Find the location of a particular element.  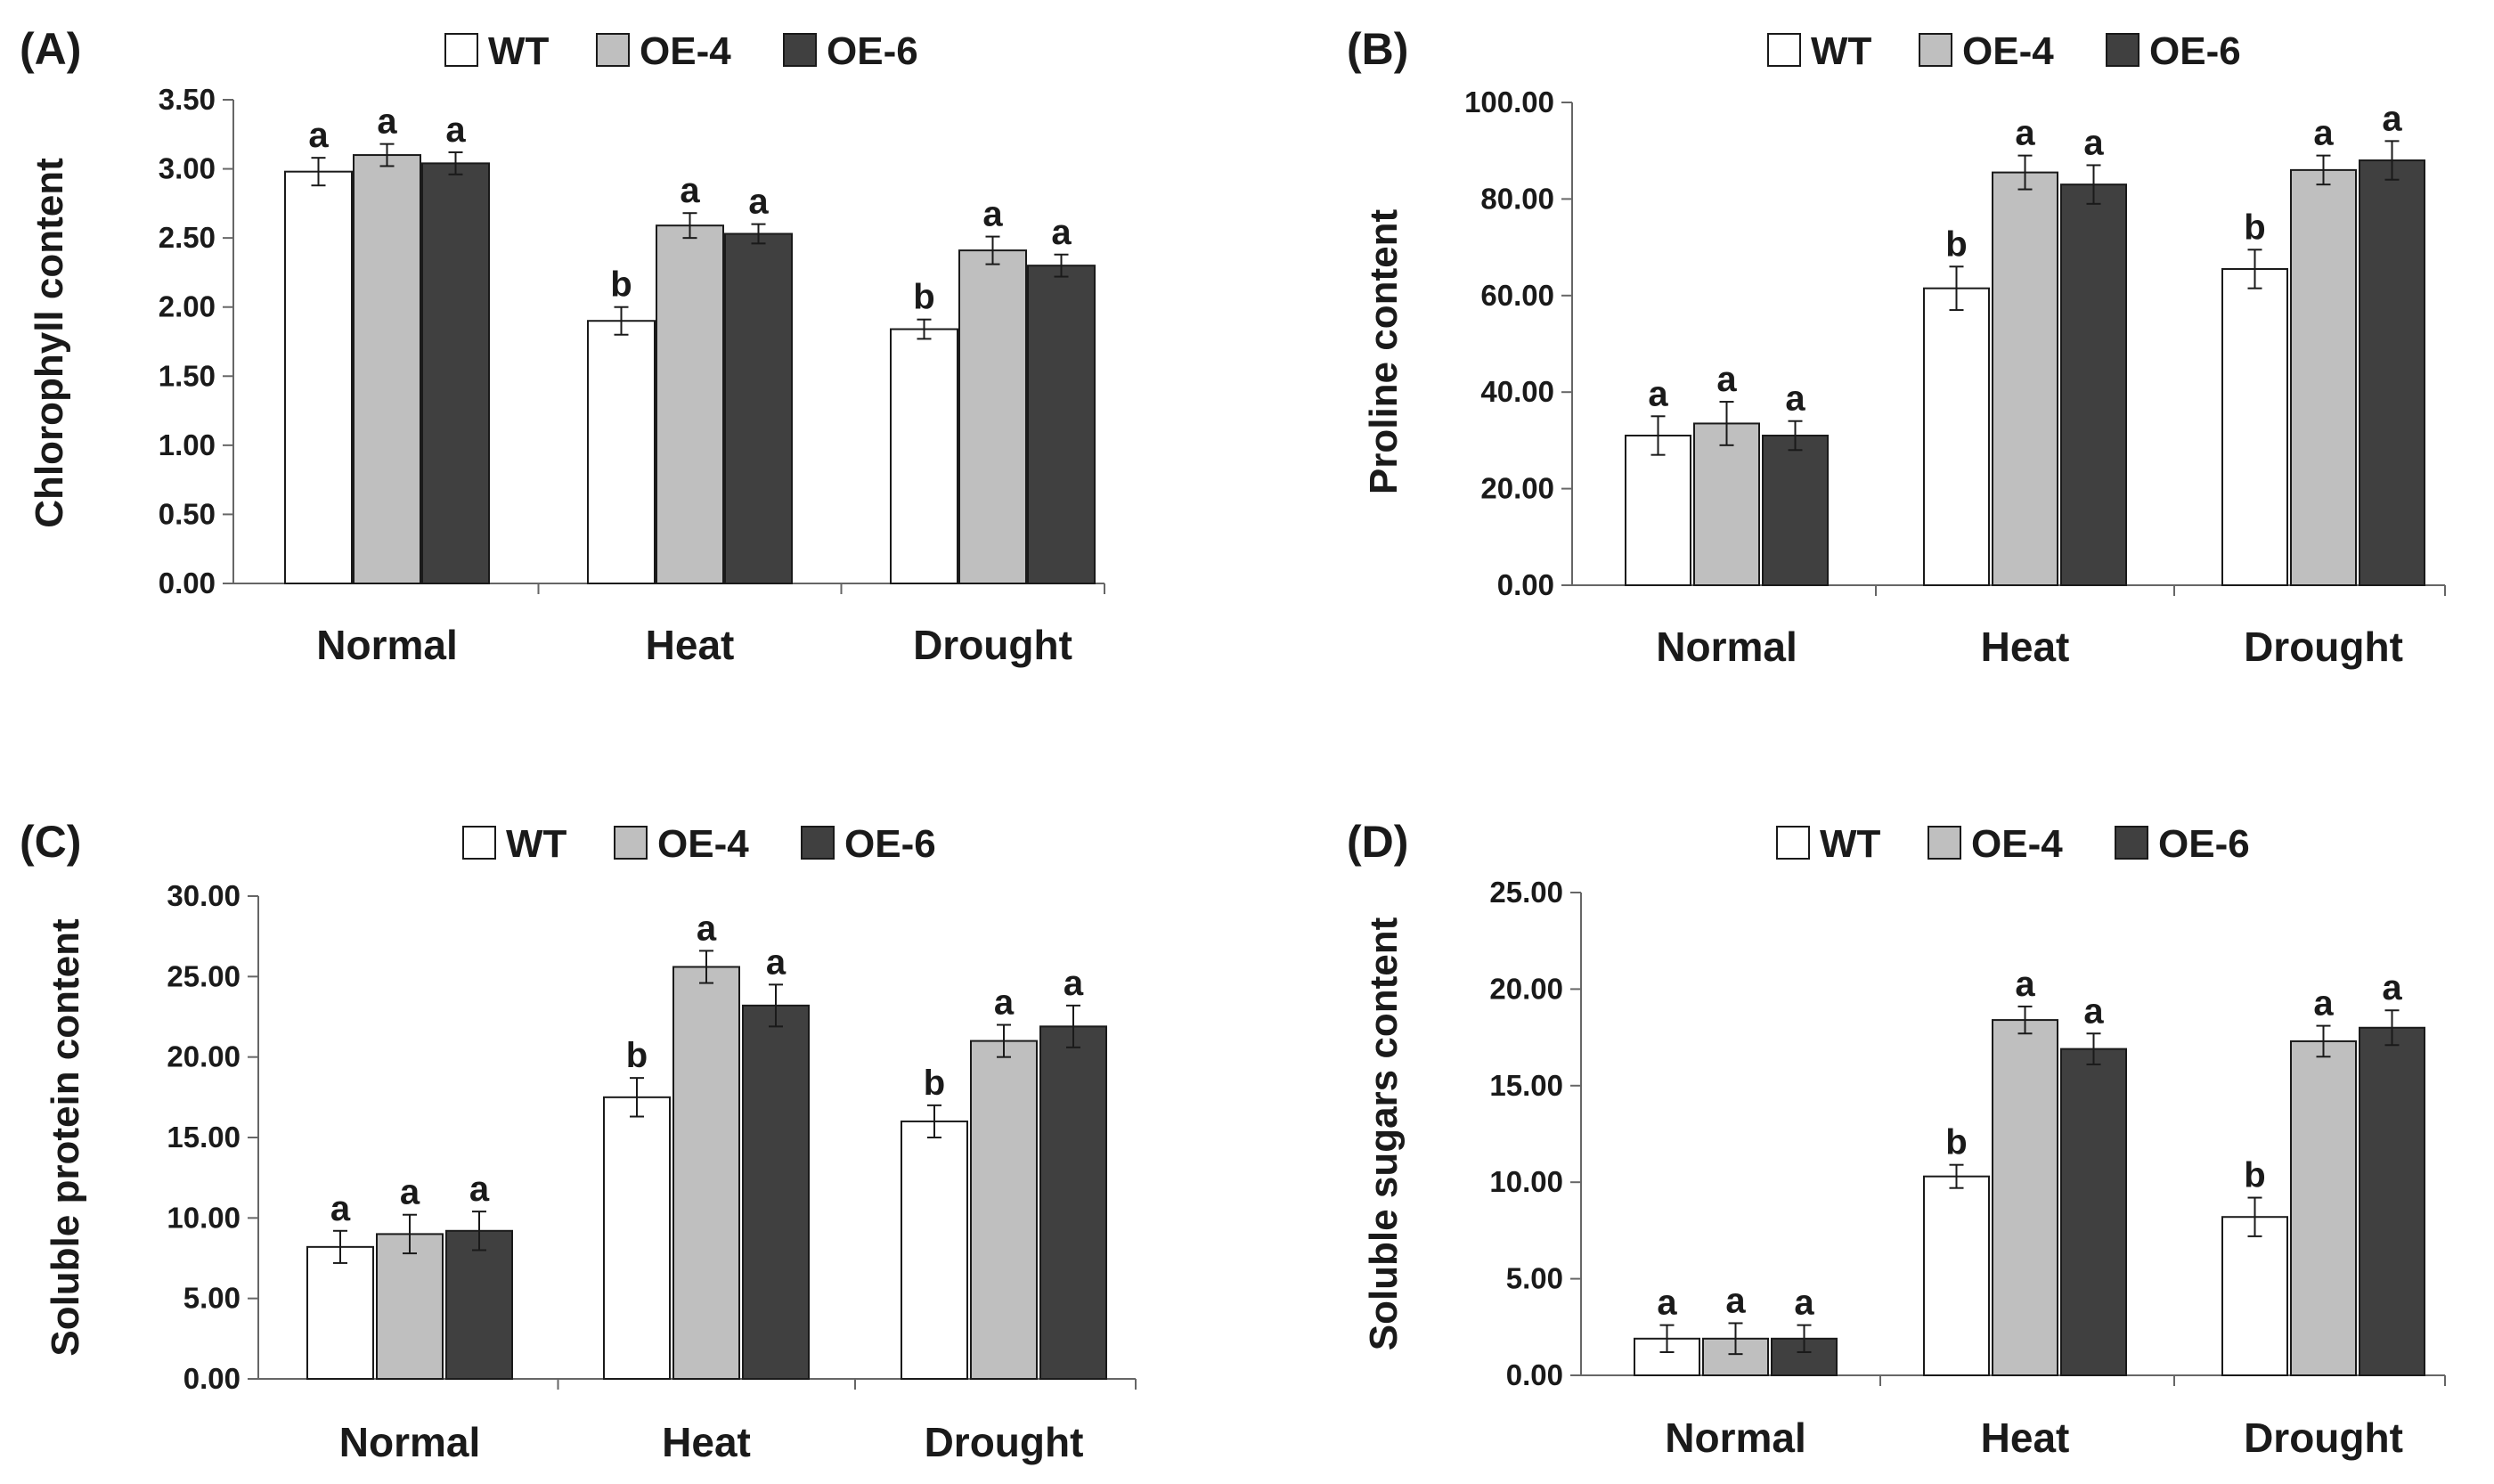

y-tick-label: 25.00 is located at coordinates (1526, 893).